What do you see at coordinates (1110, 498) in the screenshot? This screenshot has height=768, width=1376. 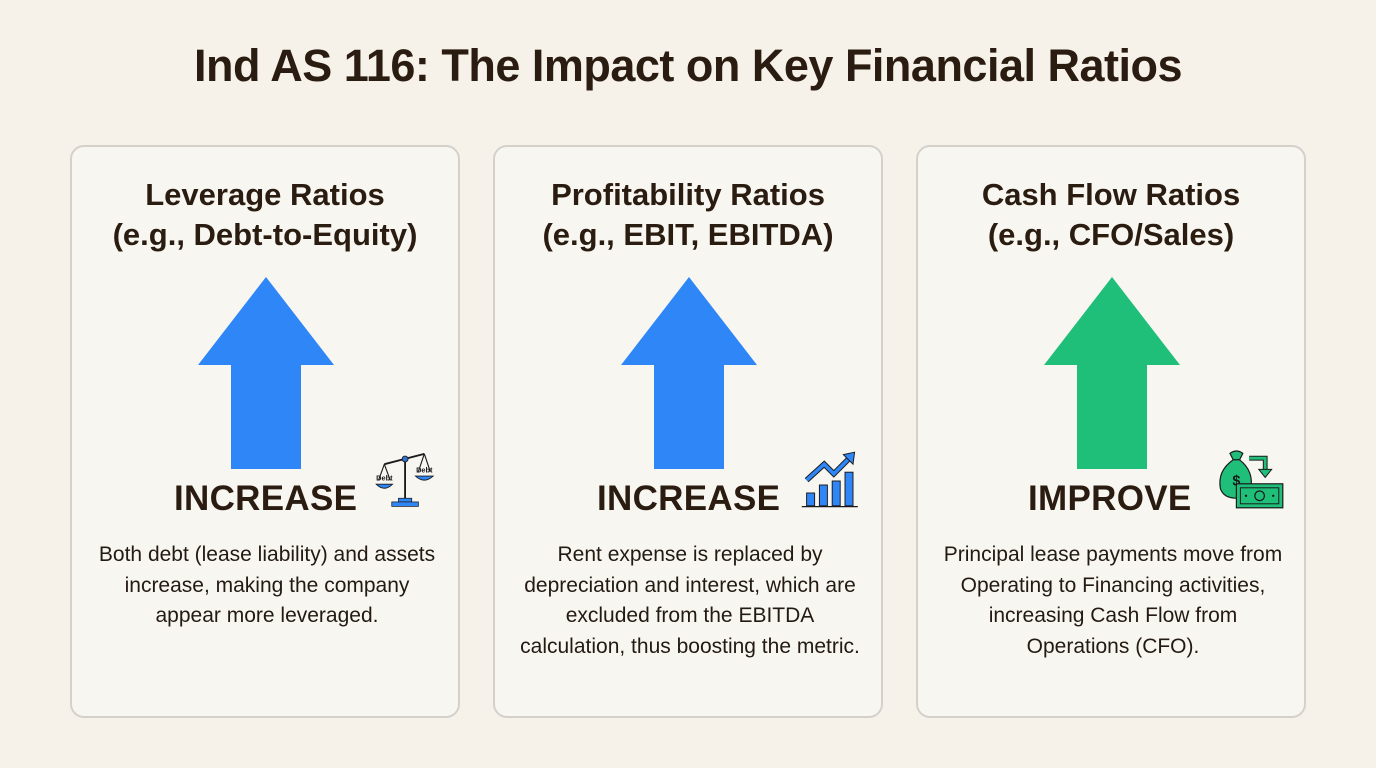 I see `impact-label: IMPROVE` at bounding box center [1110, 498].